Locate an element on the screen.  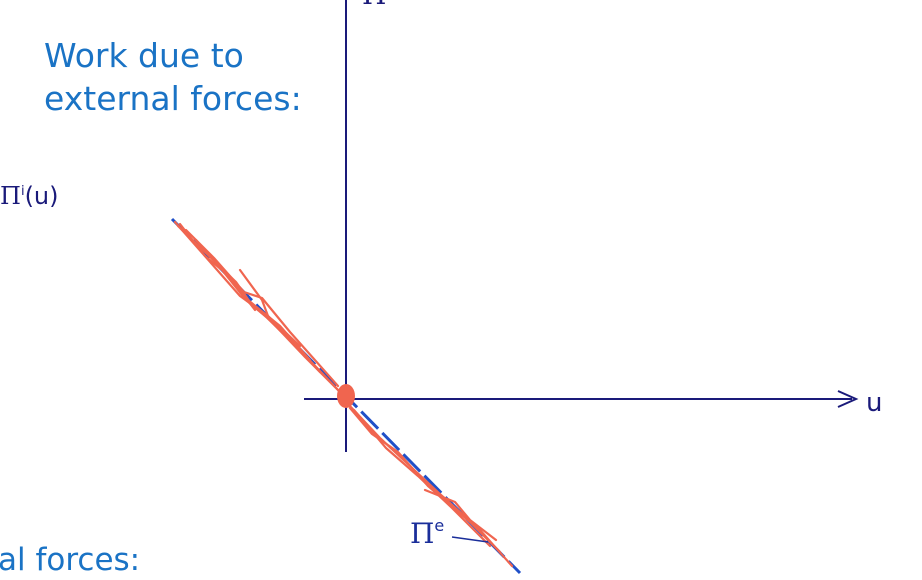
horizontal-axis-arrowhead is located at coordinates (848, 399).